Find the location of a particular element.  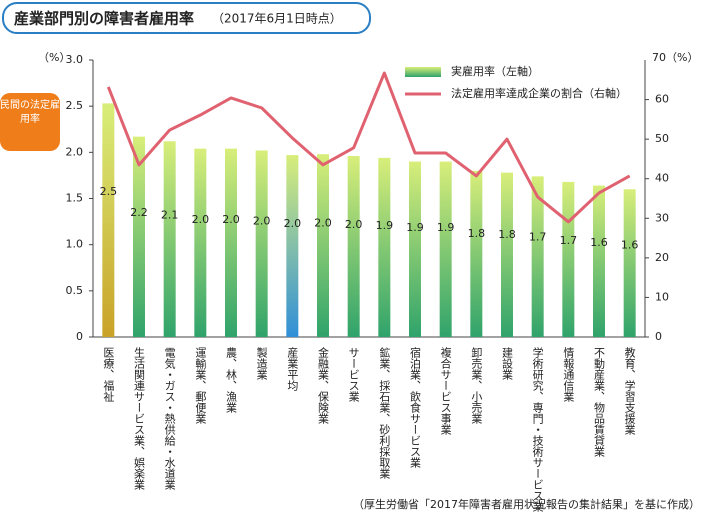

legend-swatch is located at coordinates (423, 72).